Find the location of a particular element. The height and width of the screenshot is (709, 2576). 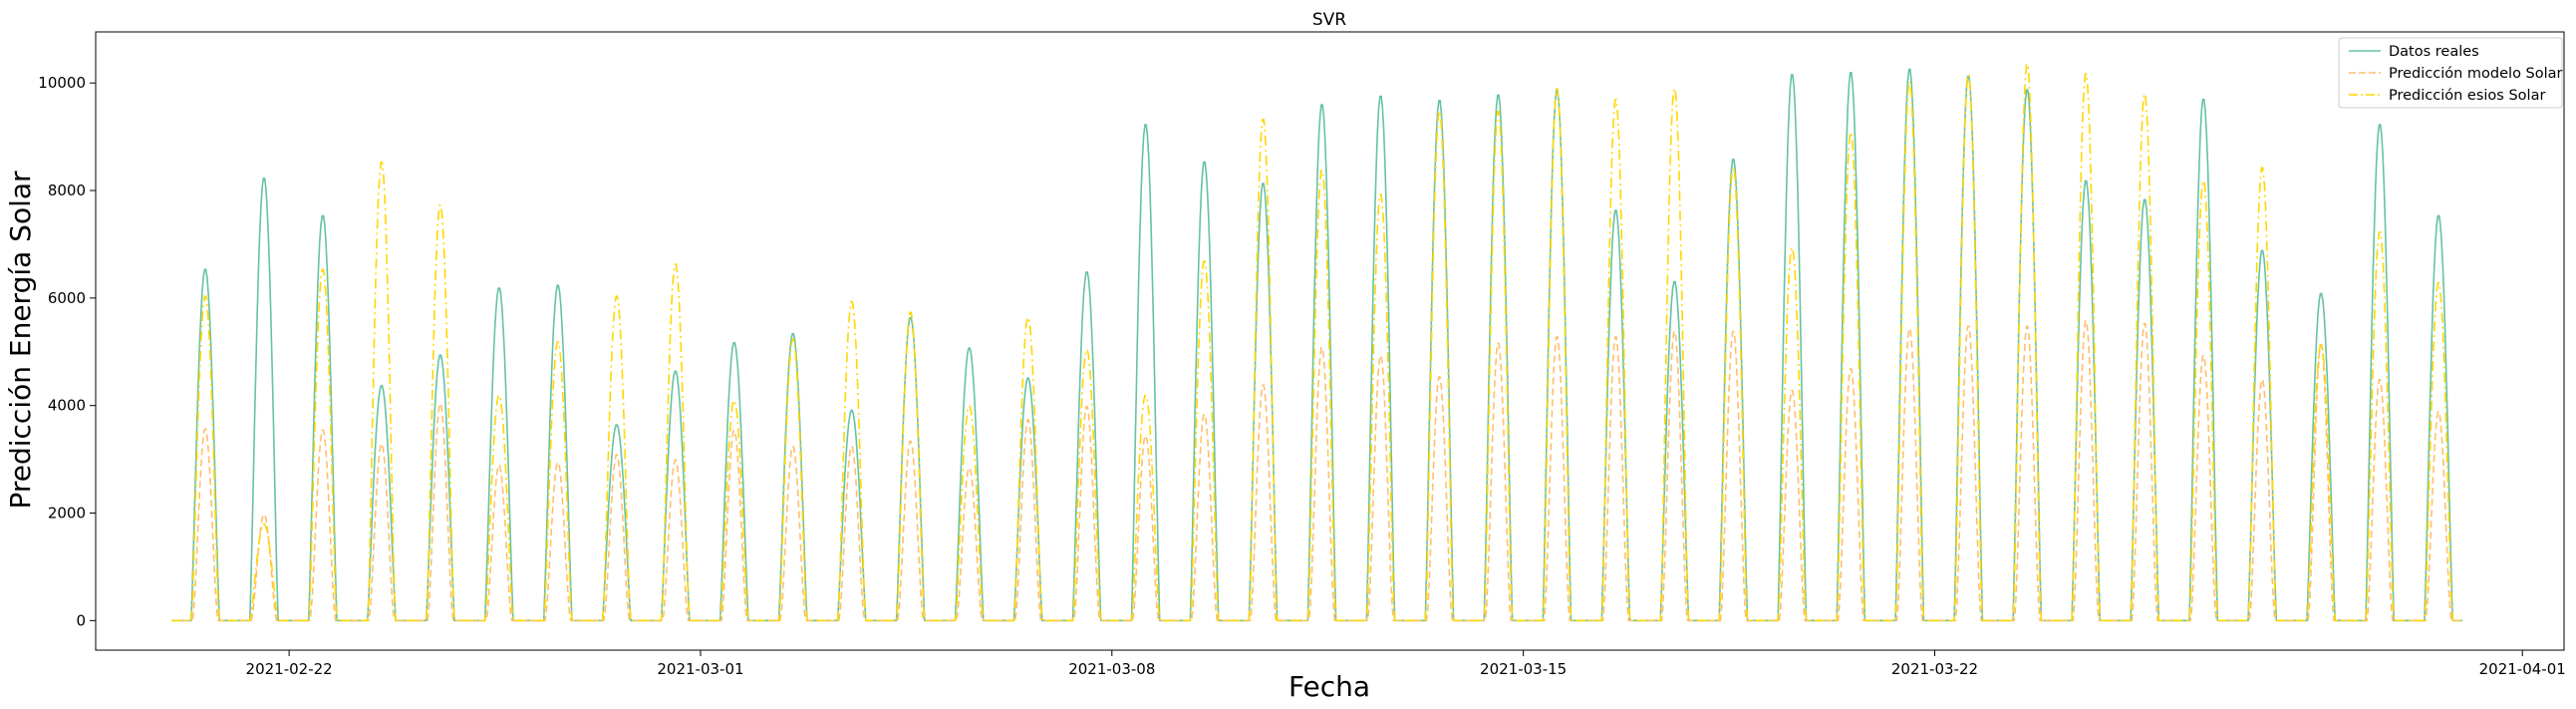

y-tick-label: 0 is located at coordinates (81, 620).